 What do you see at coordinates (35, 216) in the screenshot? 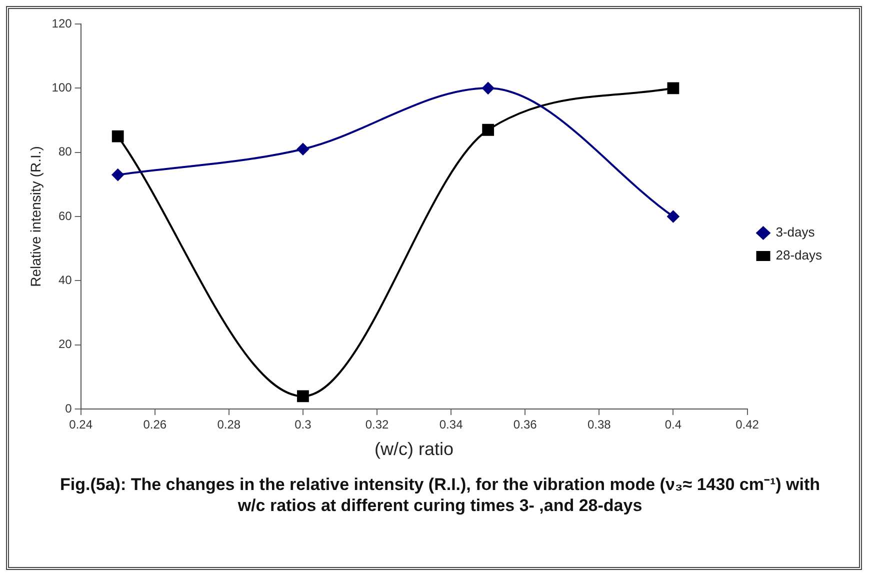
I see `y-axis-title: Relative intensity (R.I.)` at bounding box center [35, 216].